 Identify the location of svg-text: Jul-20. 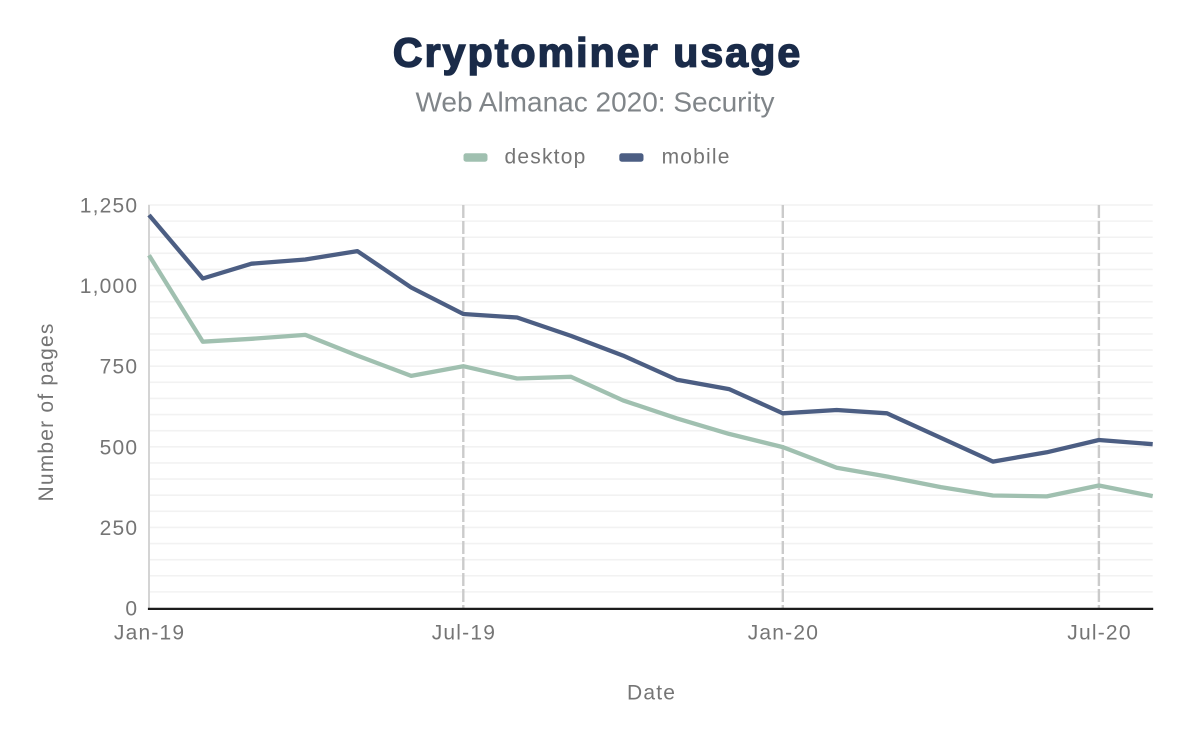
(1099, 633).